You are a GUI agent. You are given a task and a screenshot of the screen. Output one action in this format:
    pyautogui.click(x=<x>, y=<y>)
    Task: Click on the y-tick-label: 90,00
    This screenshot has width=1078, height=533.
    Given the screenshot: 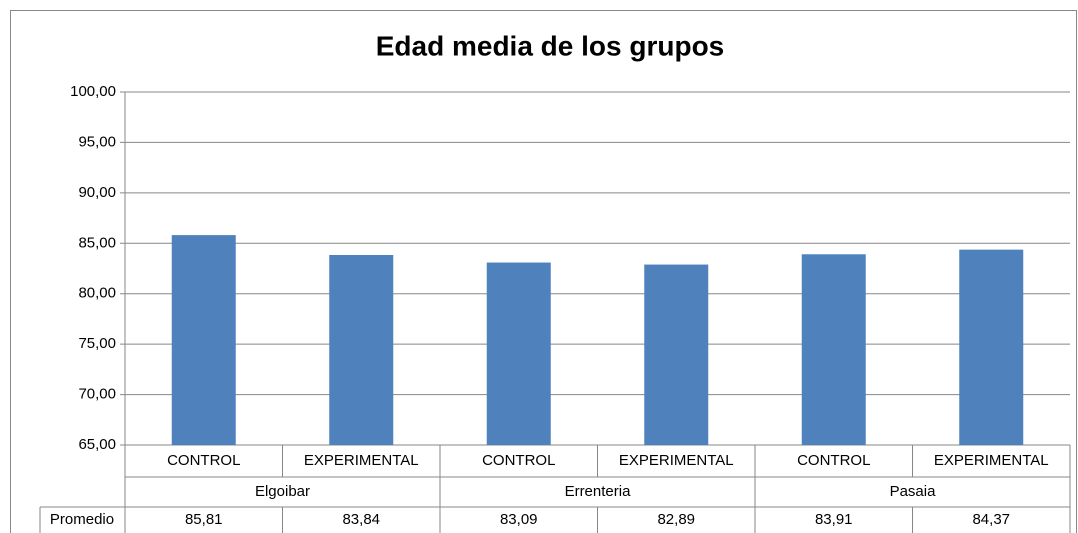 What is the action you would take?
    pyautogui.click(x=97, y=192)
    